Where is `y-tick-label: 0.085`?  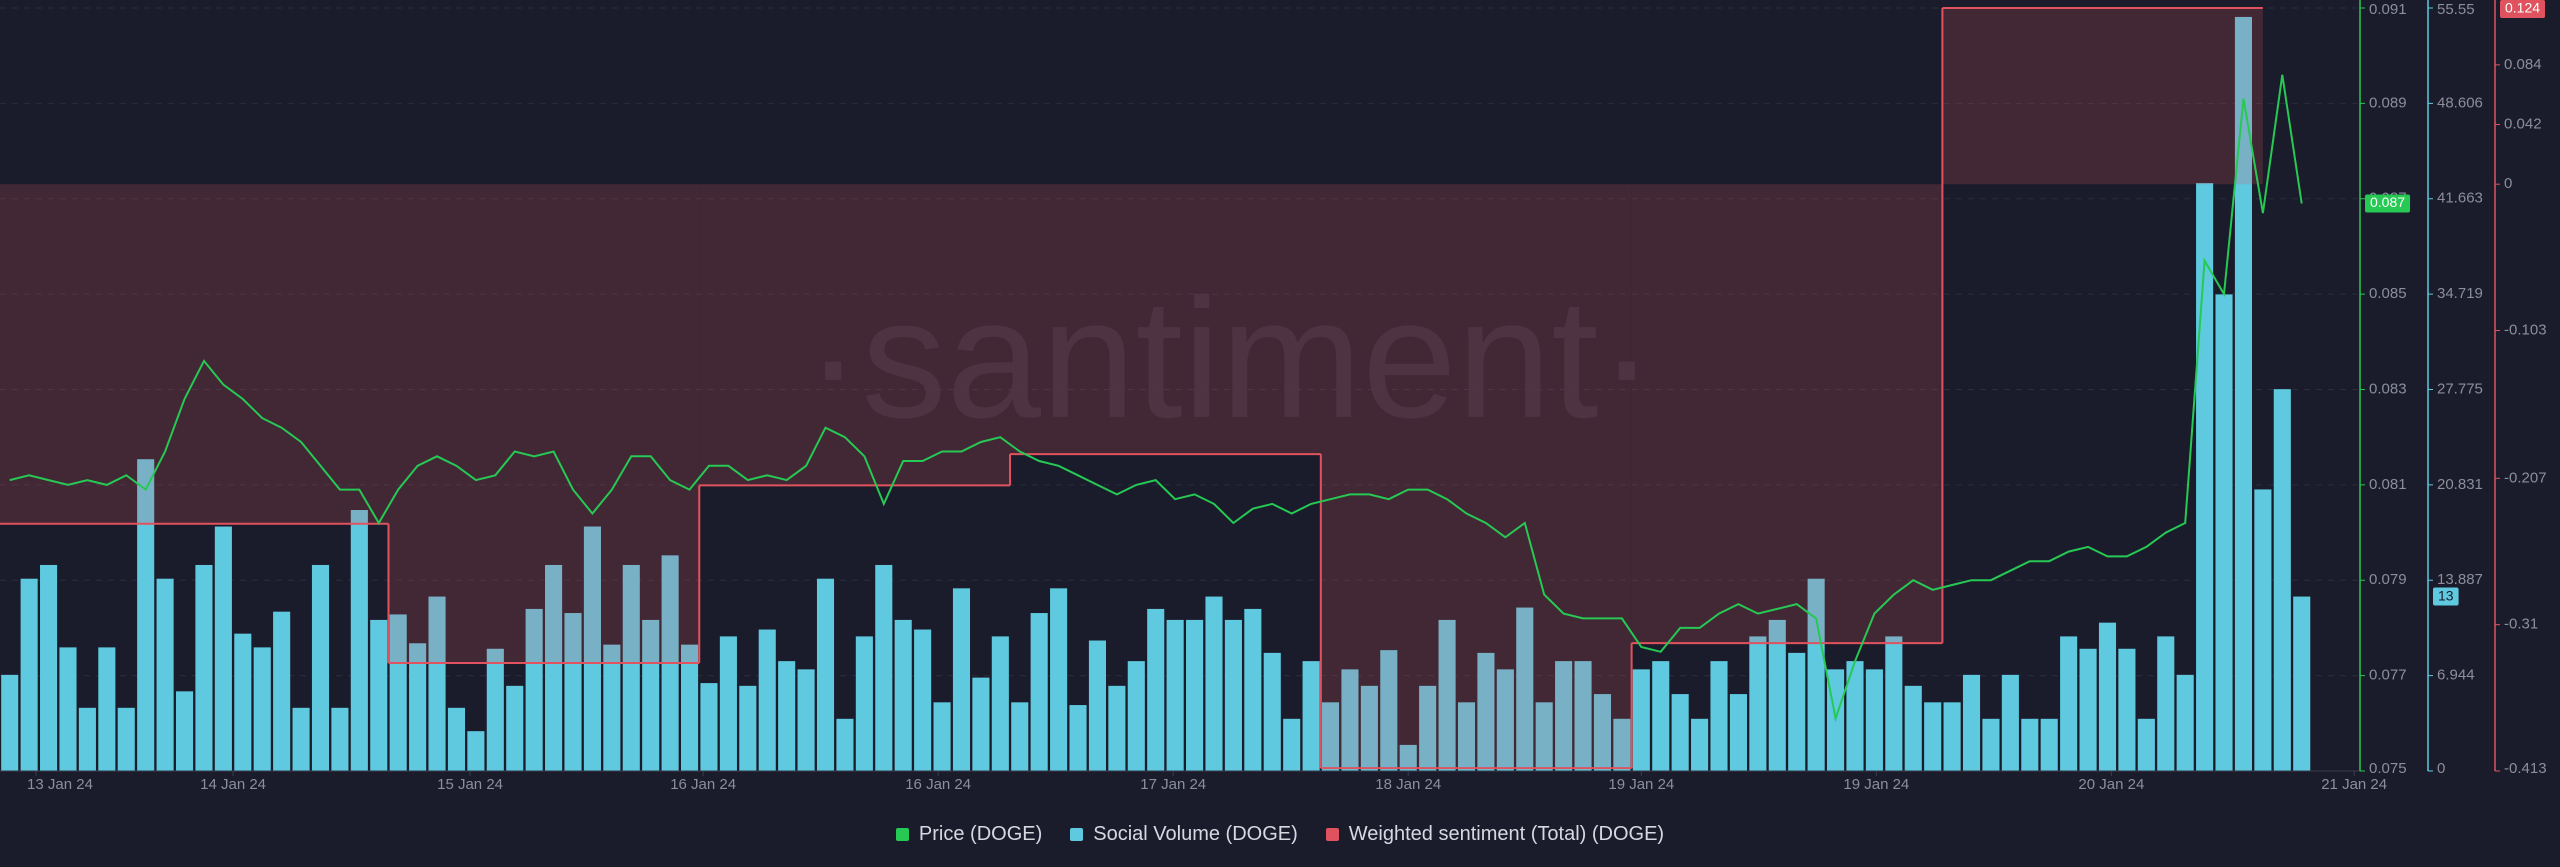 y-tick-label: 0.085 is located at coordinates (2388, 293).